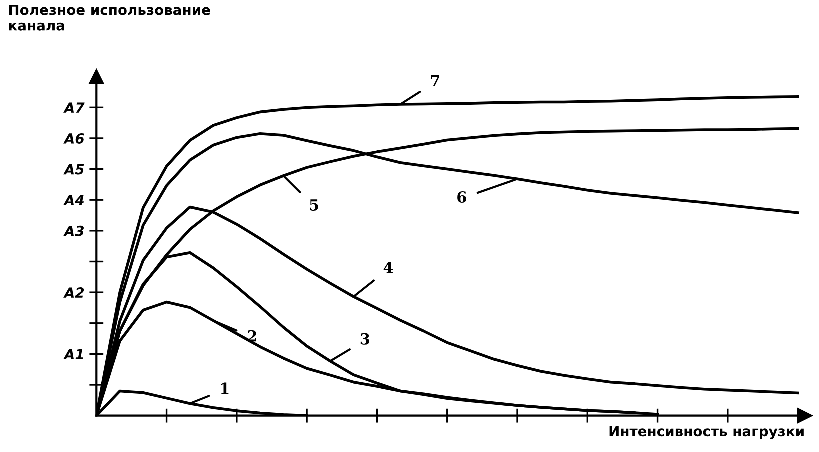 The image size is (819, 452). Describe the element at coordinates (74, 138) in the screenshot. I see `text: A6` at that location.